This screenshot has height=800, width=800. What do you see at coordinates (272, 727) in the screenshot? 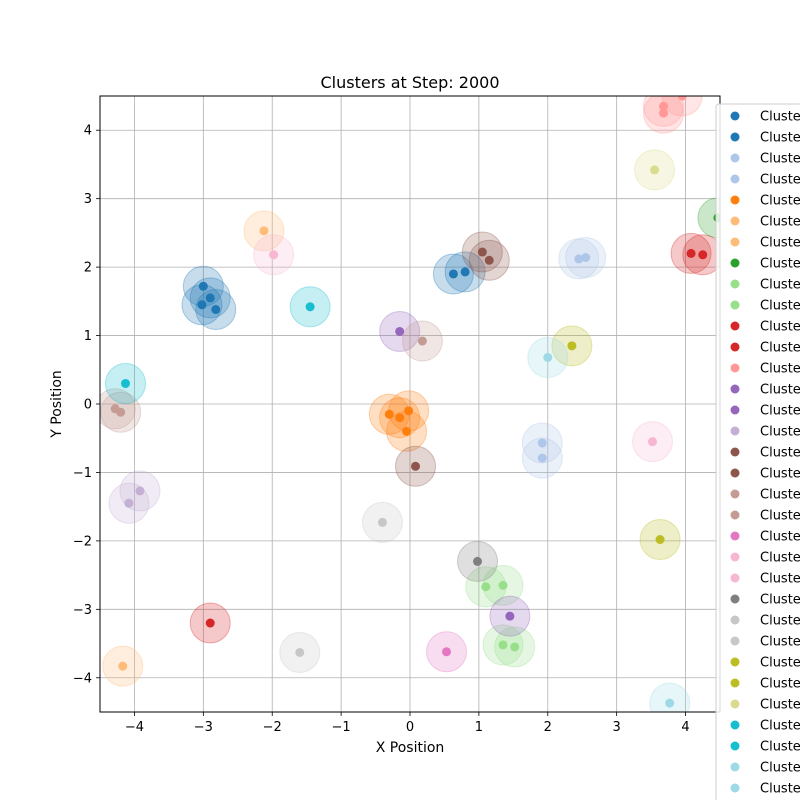
I see `x-tick-label: −2` at bounding box center [272, 727].